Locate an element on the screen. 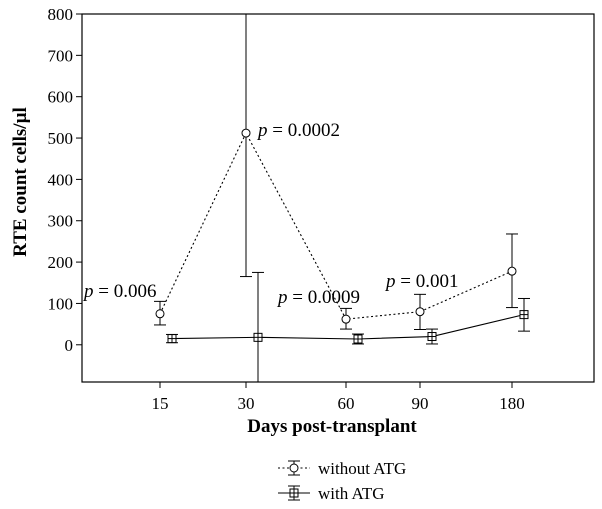  p-value-annotation-90: p = 0.001 is located at coordinates (421, 281).